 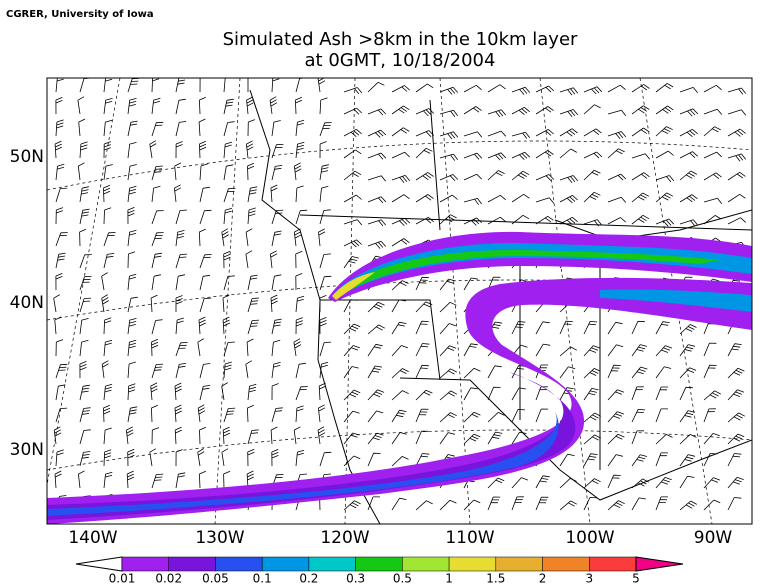 What do you see at coordinates (543, 579) in the screenshot?
I see `colorbar-label: 2` at bounding box center [543, 579].